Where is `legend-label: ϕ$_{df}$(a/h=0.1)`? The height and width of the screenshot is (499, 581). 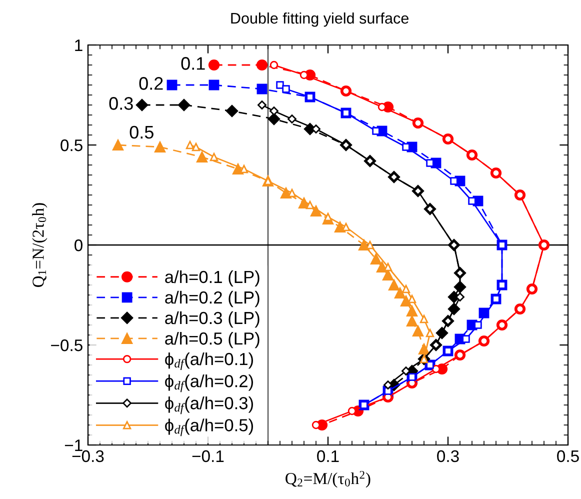 legend-label: ϕ$_{df}$(a/h=0.1) is located at coordinates (209, 361).